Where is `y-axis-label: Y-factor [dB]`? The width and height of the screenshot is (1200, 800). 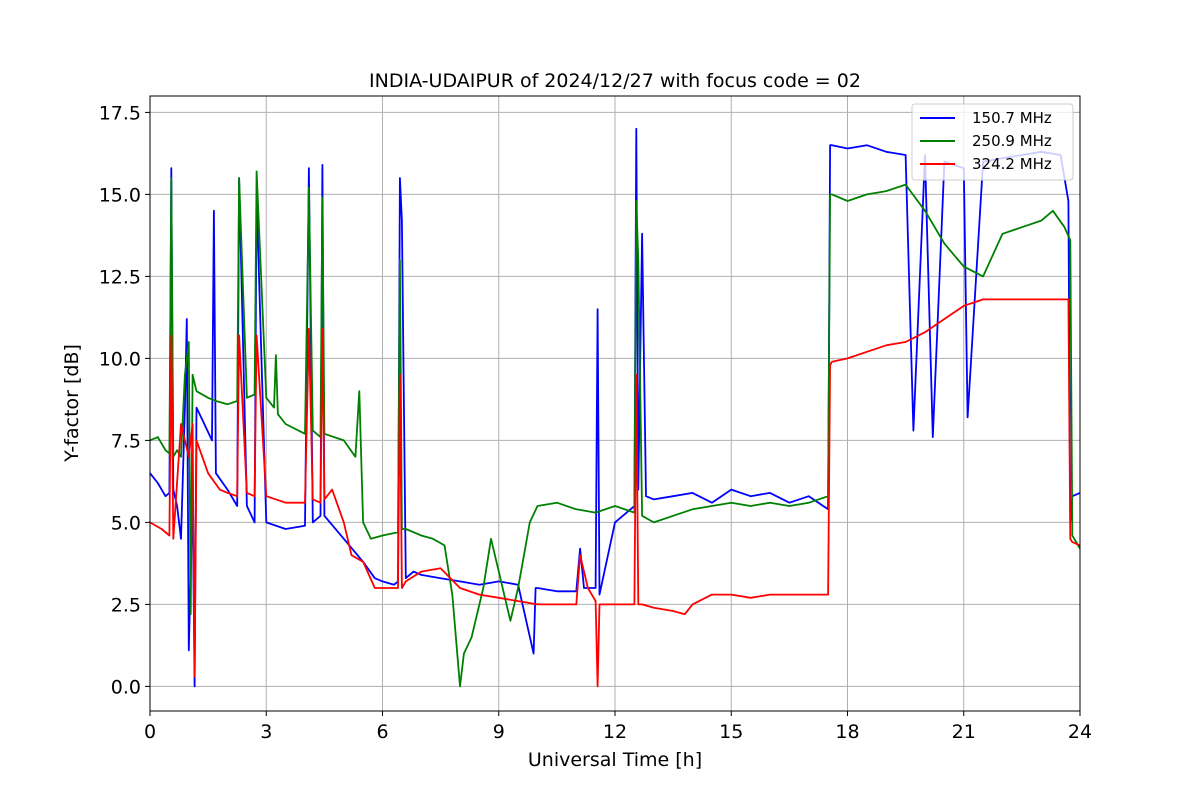 y-axis-label: Y-factor [dB] is located at coordinates (72, 403).